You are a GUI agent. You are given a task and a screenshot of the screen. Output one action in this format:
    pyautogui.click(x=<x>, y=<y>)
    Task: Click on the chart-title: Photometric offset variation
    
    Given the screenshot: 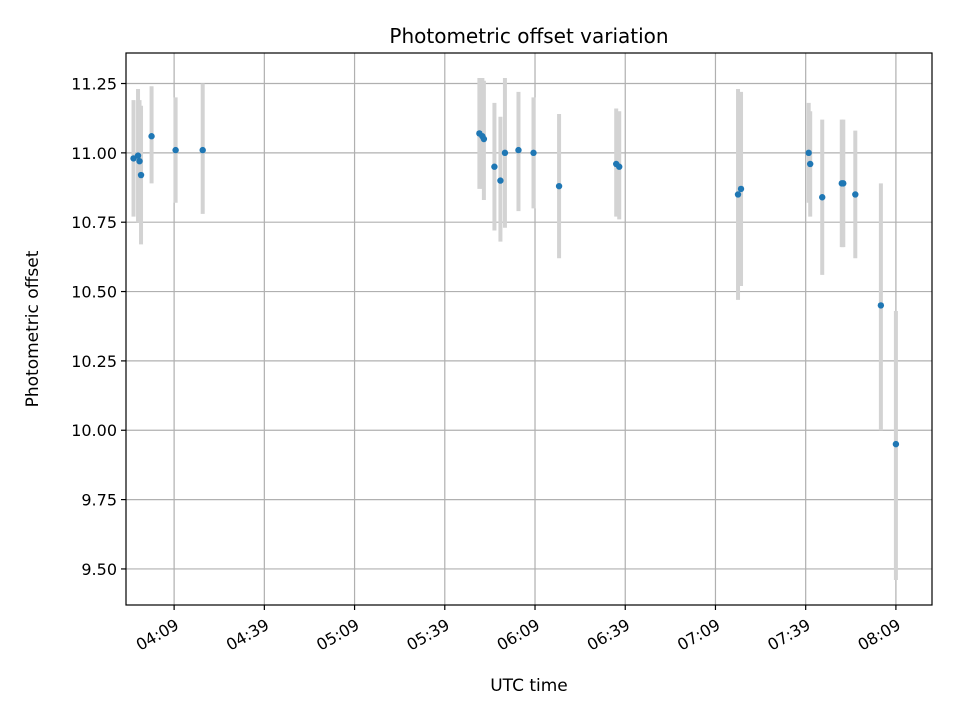 What is the action you would take?
    pyautogui.click(x=528, y=36)
    